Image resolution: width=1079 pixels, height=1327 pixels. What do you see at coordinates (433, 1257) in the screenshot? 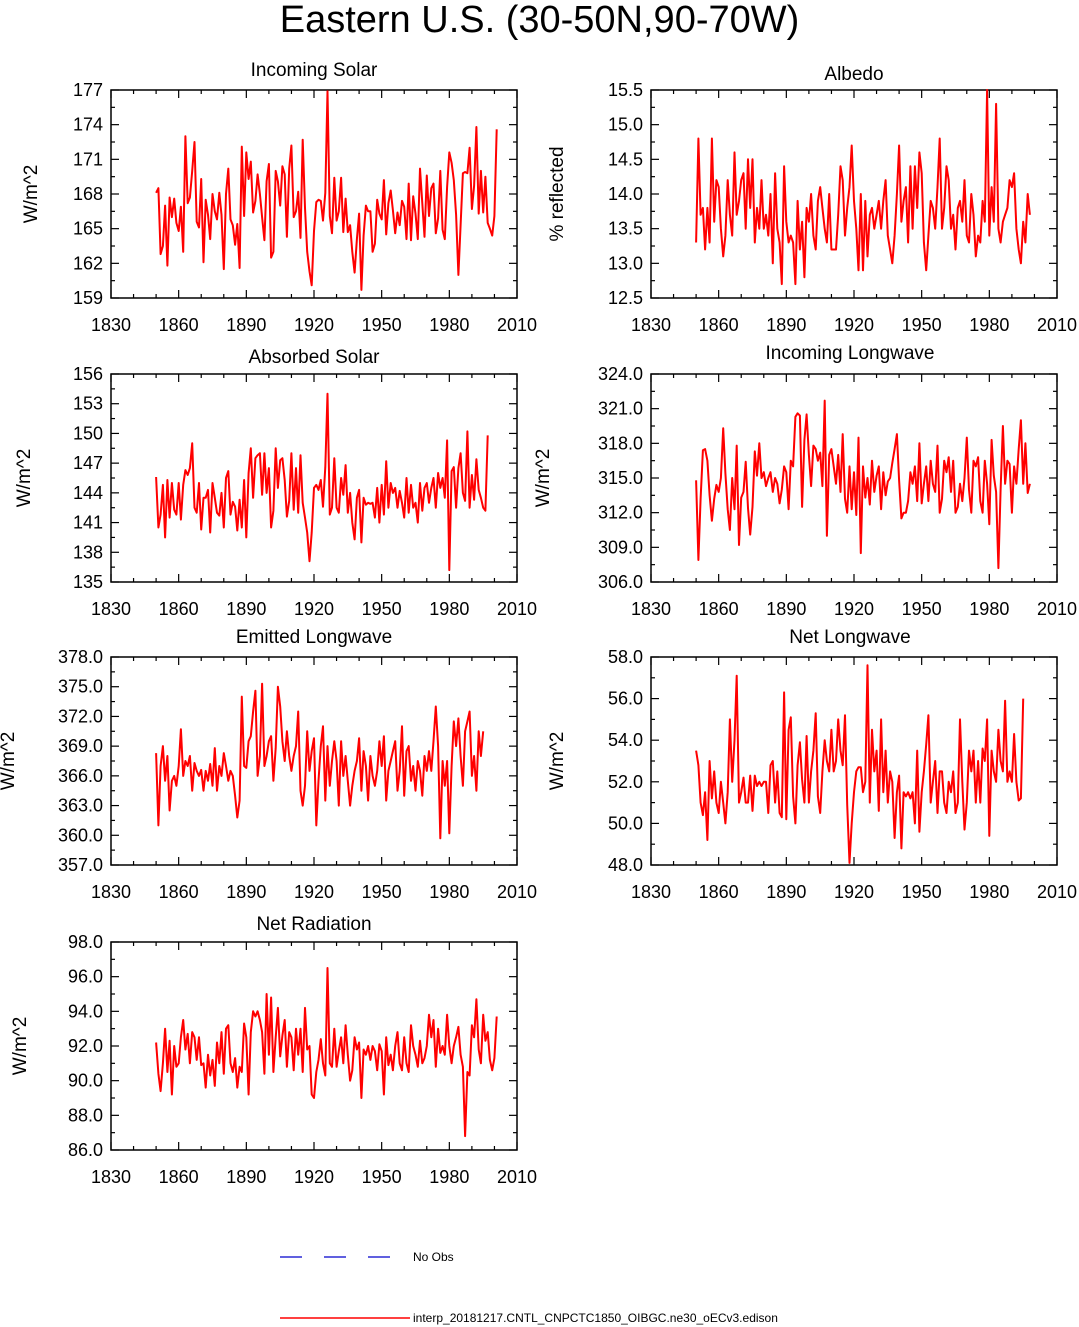
I see `legend-obs-label: No Obs` at bounding box center [433, 1257].